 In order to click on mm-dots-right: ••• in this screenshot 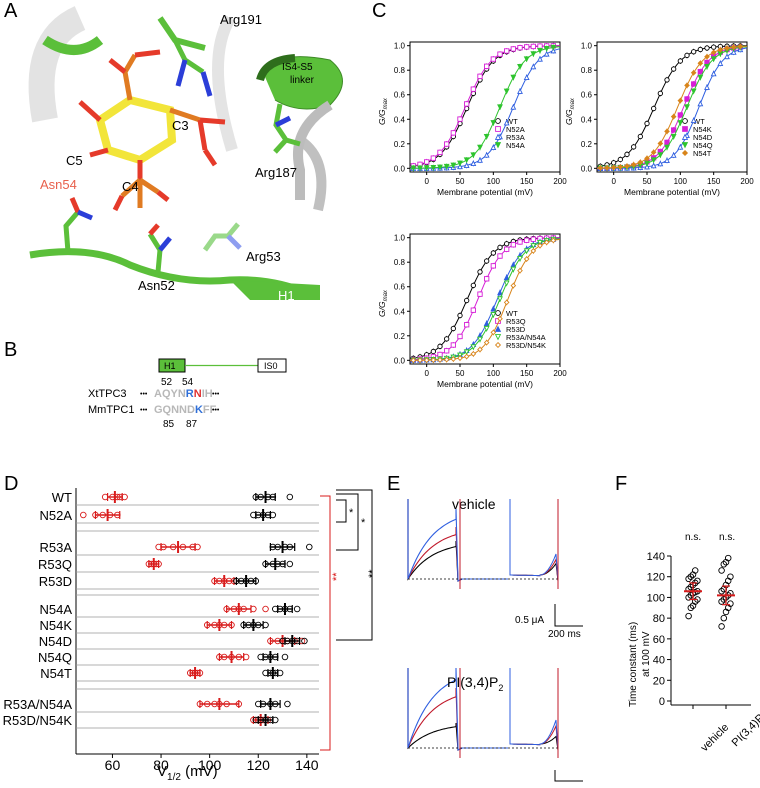, I will do `click(216, 410)`.